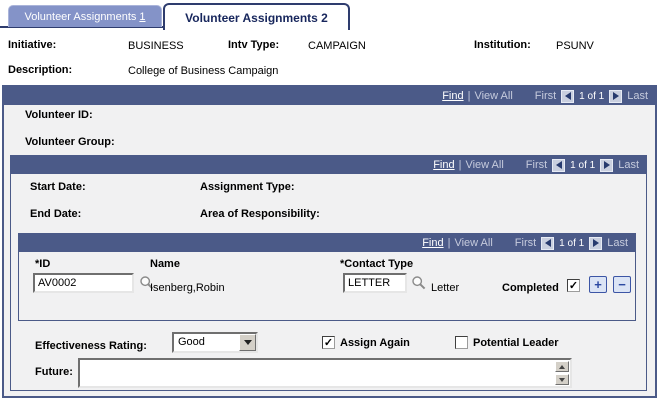 This screenshot has height=402, width=660. I want to click on tab-volunteer-assignments-2: Volunteer Assignments 2, so click(256, 16).